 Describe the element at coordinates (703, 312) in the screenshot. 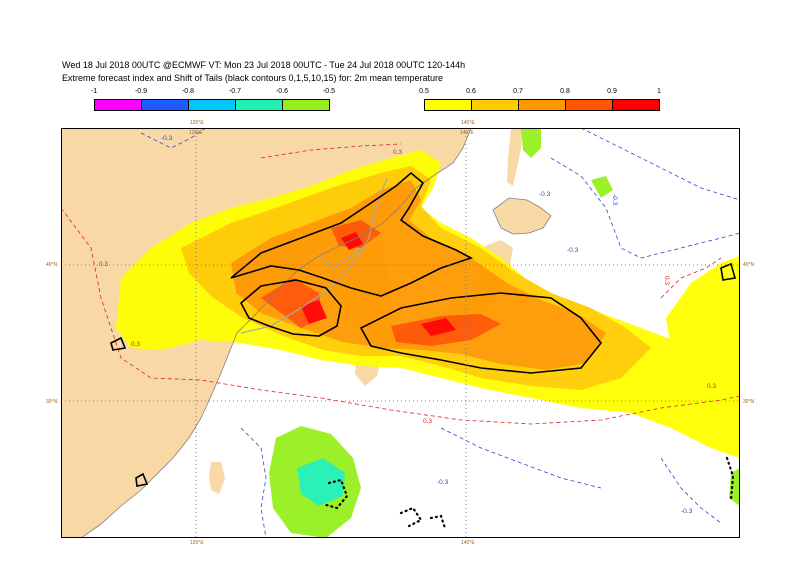

I see `efi-level-0.5-east` at that location.